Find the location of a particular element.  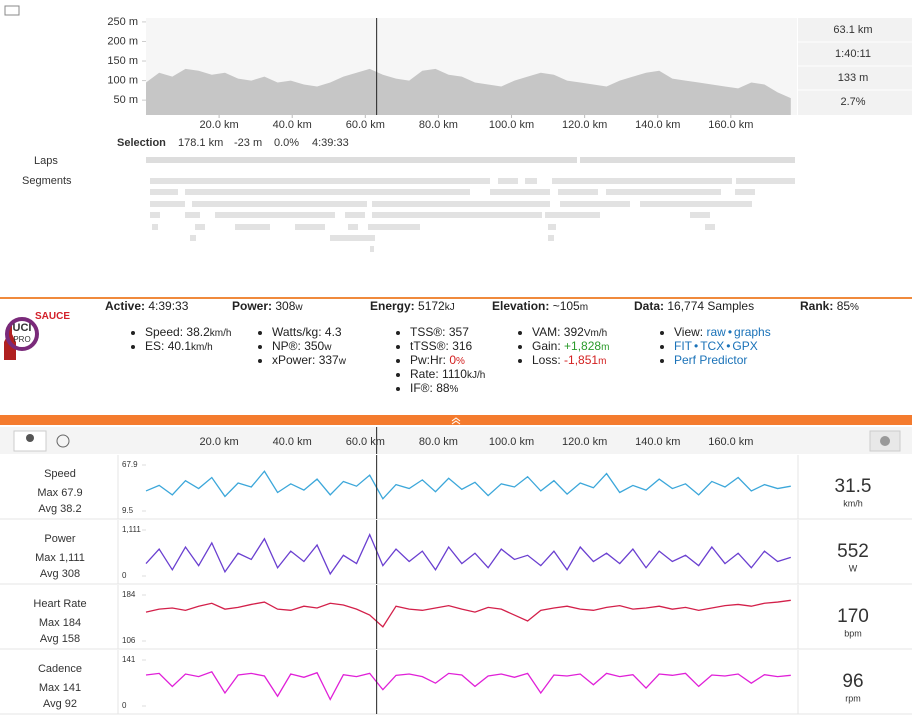

stat-header: Active: 4:39:33 is located at coordinates (168, 306).